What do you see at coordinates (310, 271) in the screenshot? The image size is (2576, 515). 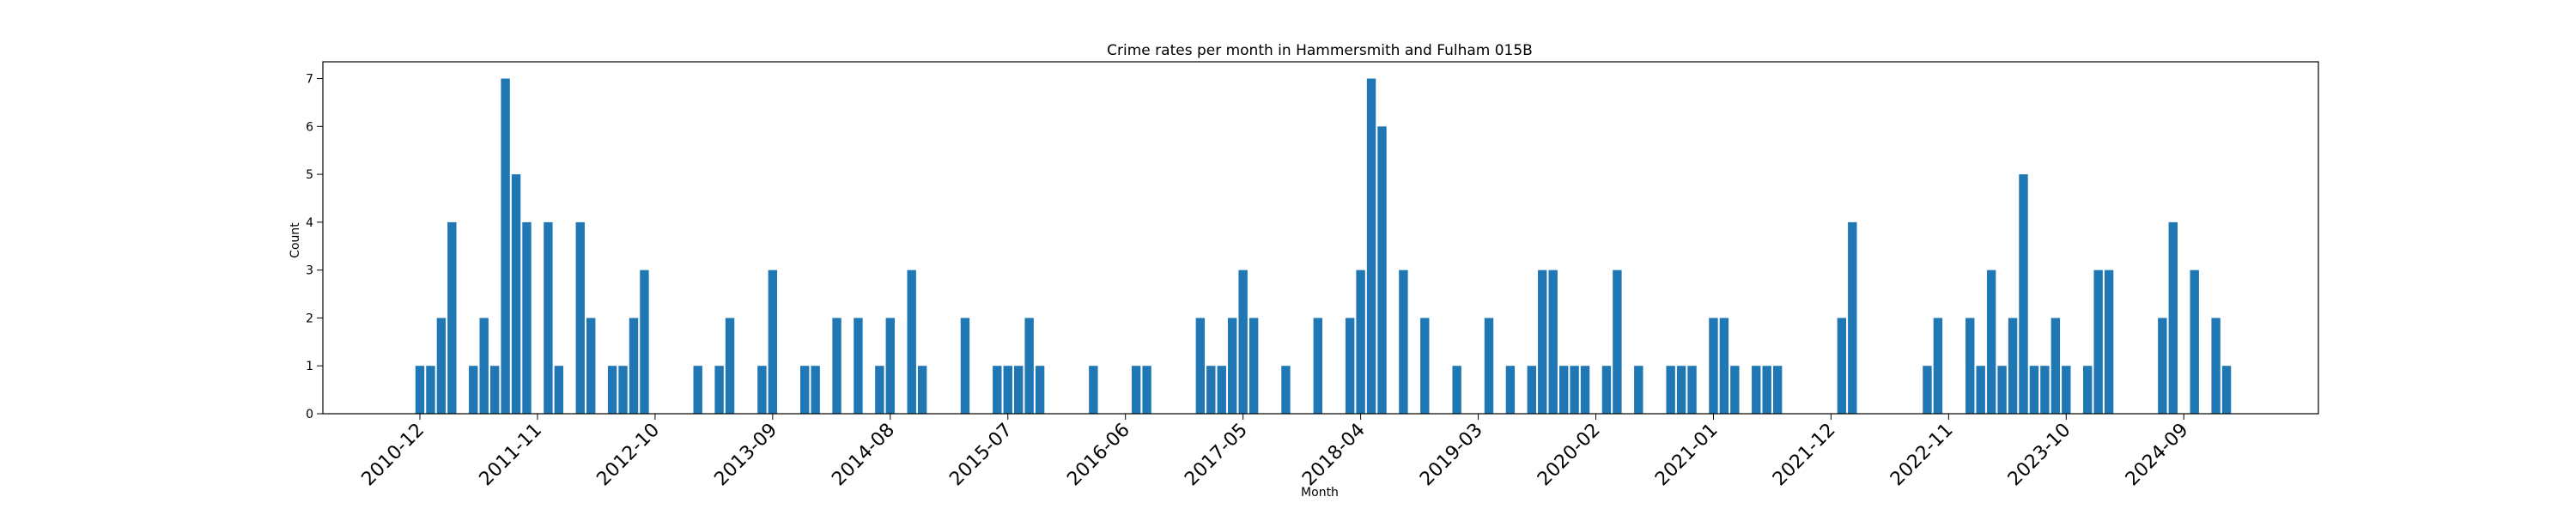 I see `y-tick-label: 3` at bounding box center [310, 271].